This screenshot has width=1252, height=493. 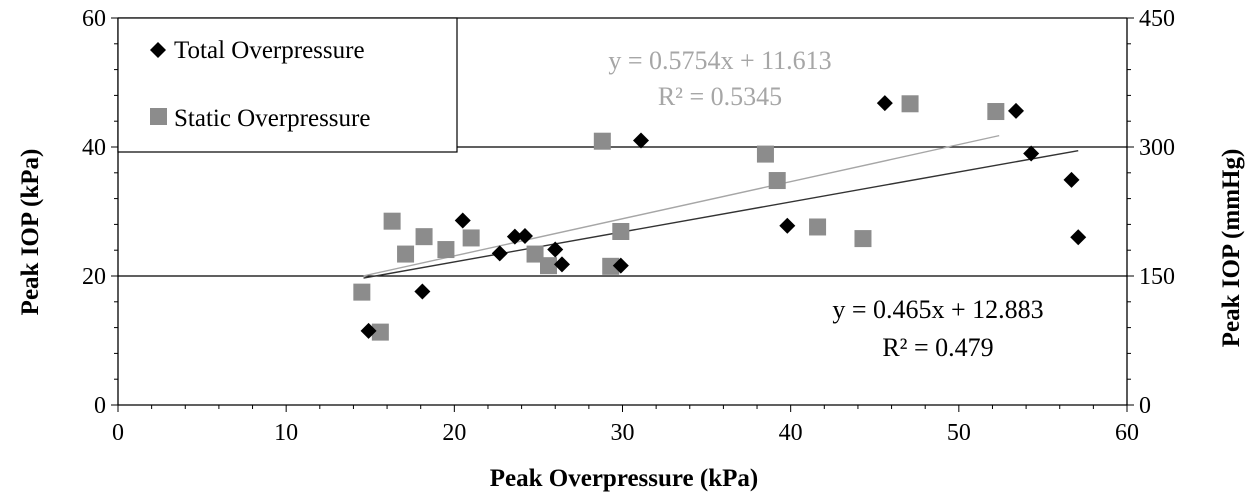 I want to click on x-tick-label: 20, so click(x=454, y=433).